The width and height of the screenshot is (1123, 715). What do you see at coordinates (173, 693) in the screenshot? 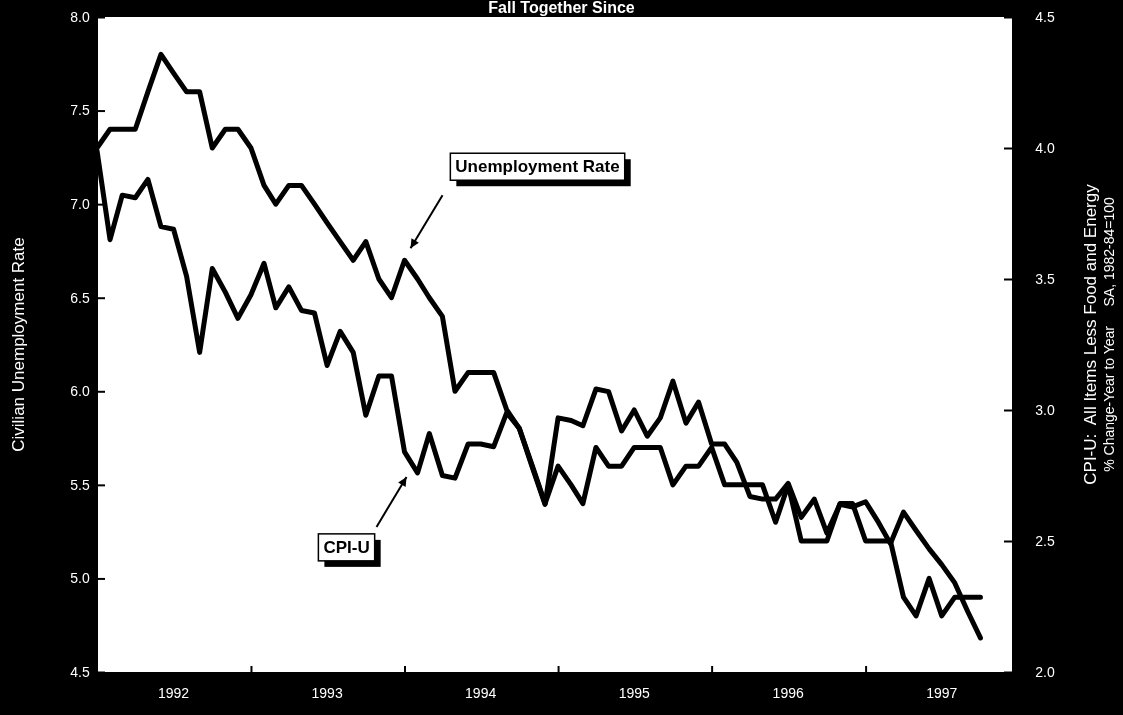
I see `x-tick-label: 1992` at bounding box center [173, 693].